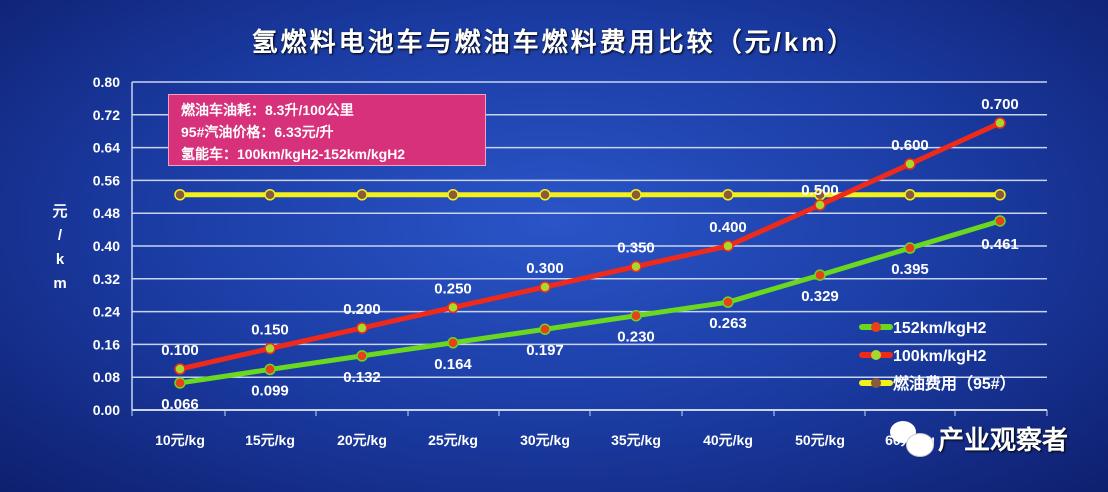  What do you see at coordinates (270, 390) in the screenshot?
I see `data-label: 0.099` at bounding box center [270, 390].